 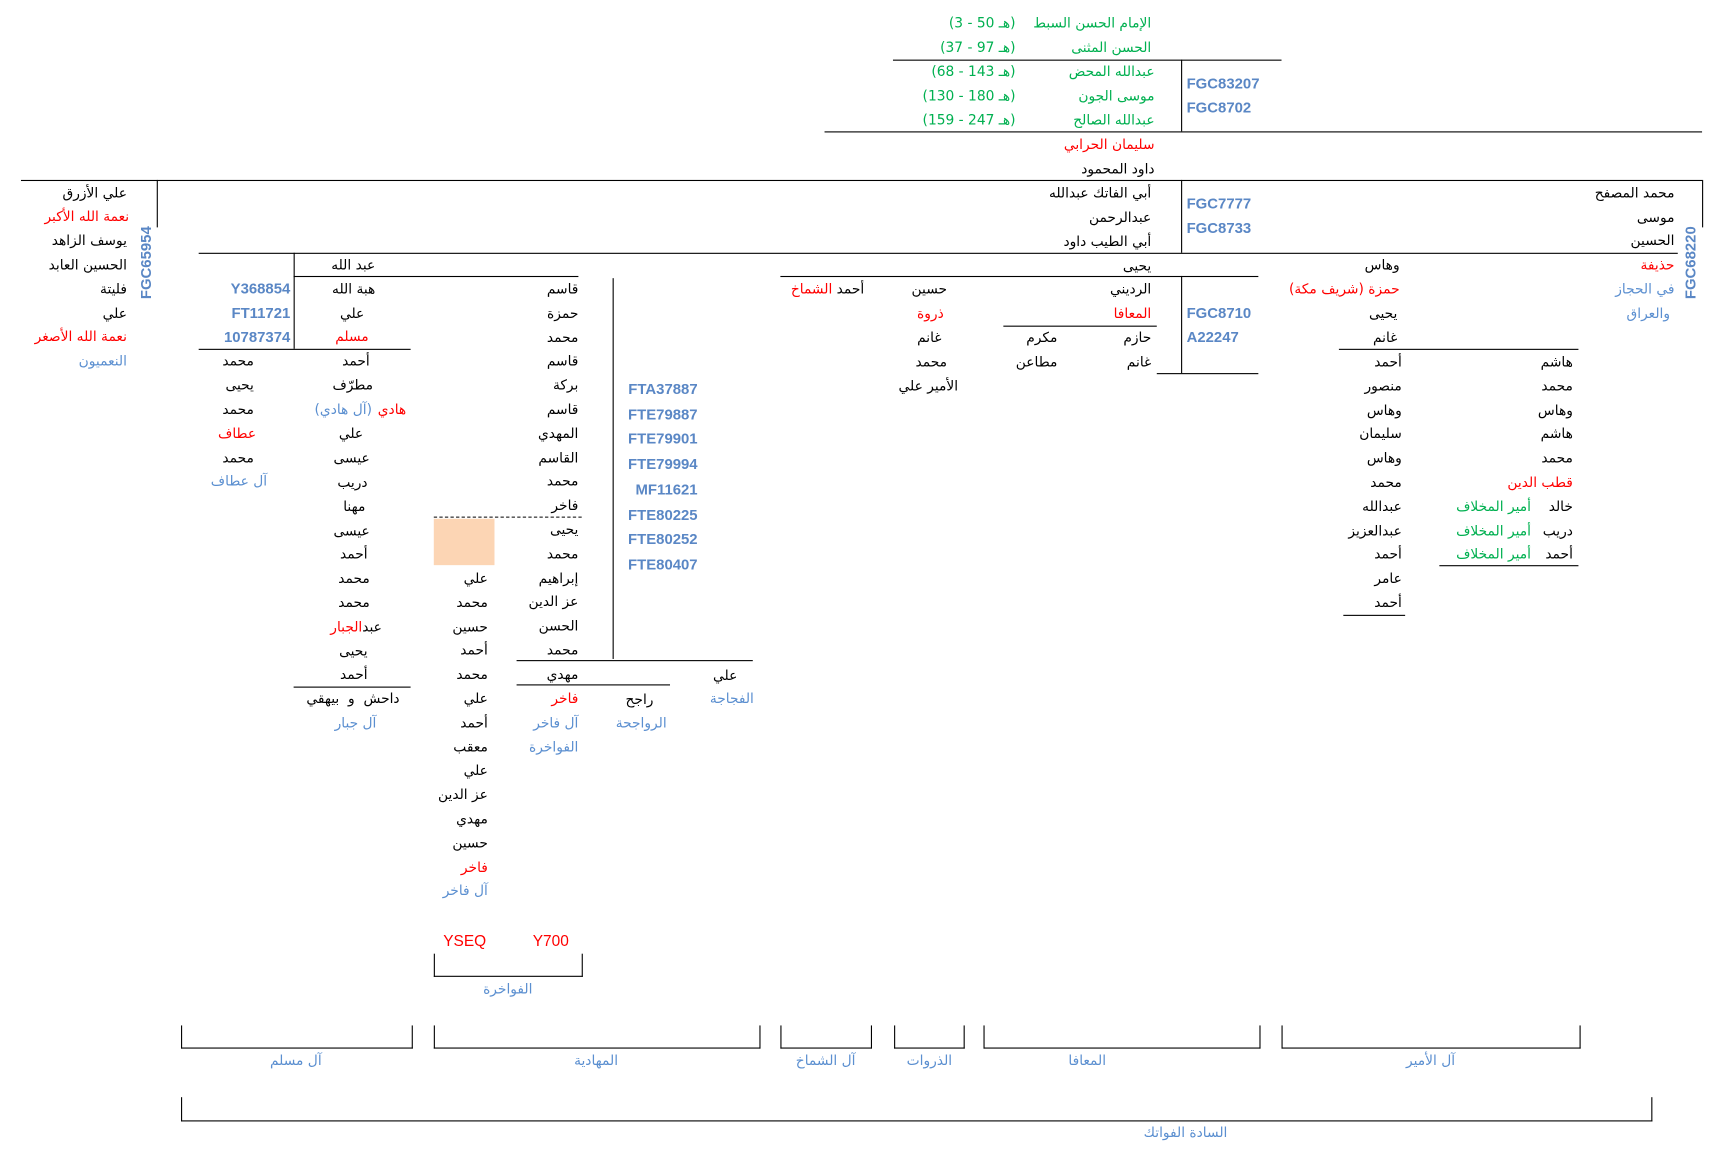 What do you see at coordinates (1383, 385) in the screenshot?
I see `person-name: منصور` at bounding box center [1383, 385].